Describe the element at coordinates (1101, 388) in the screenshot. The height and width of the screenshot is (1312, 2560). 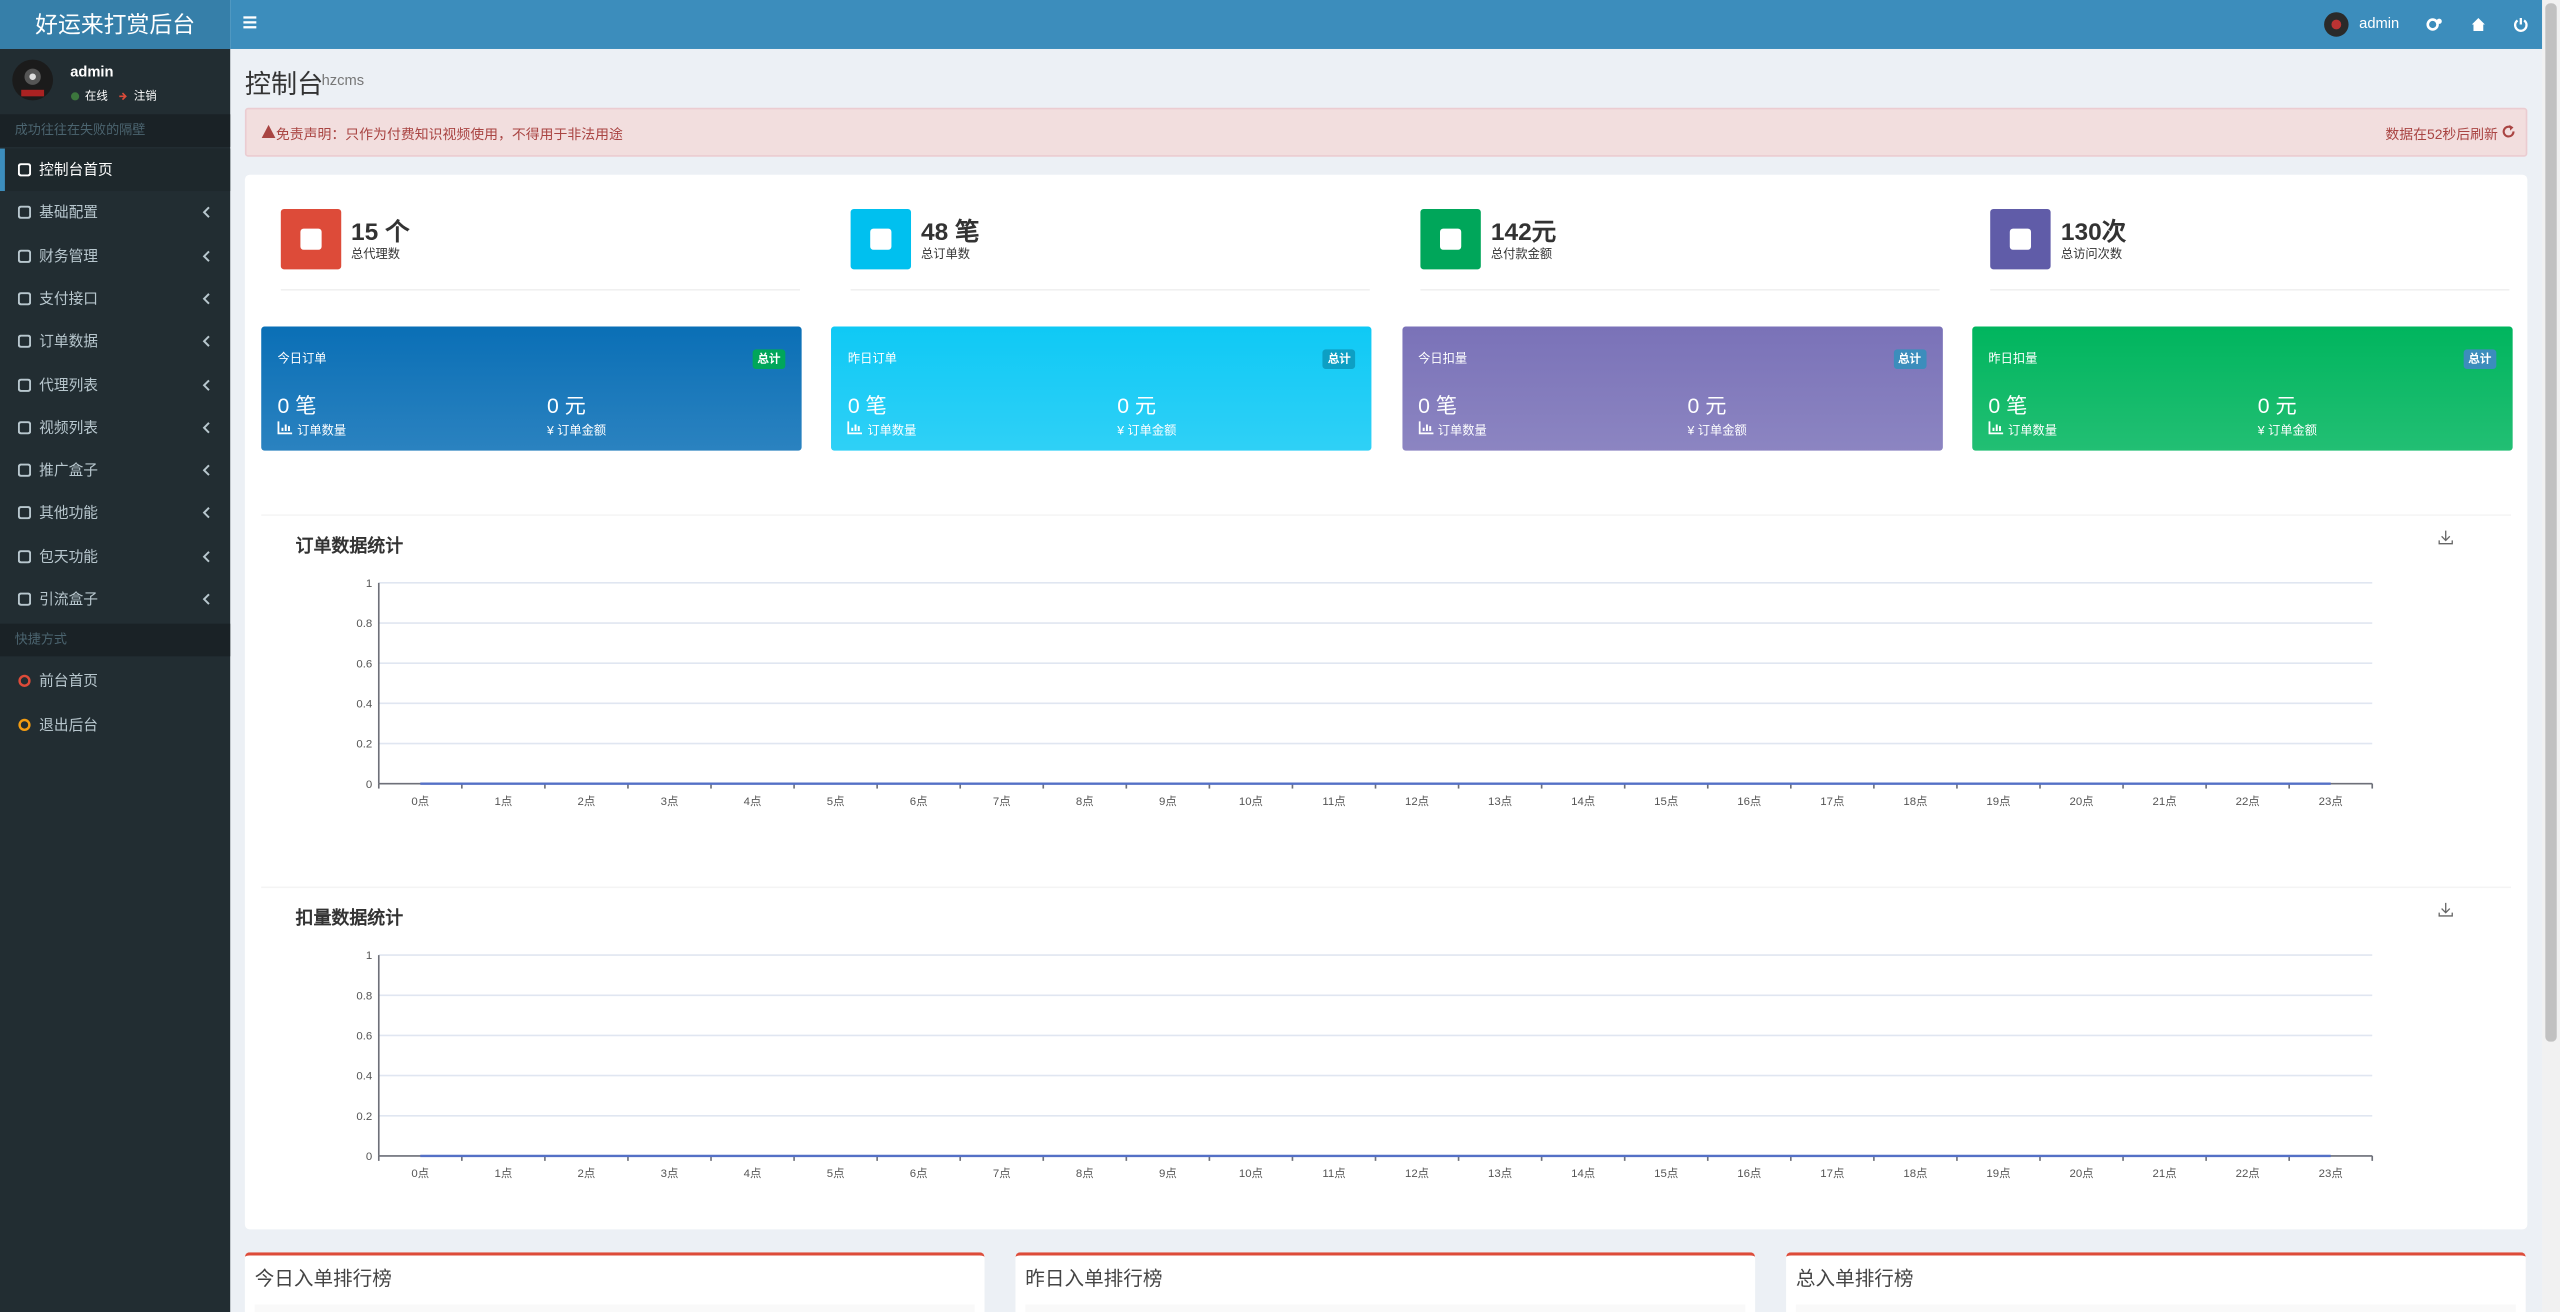
I see `stat-card: 昨日订单 总计 0 笔订单数量 0 元 ¥ 订单金额` at that location.